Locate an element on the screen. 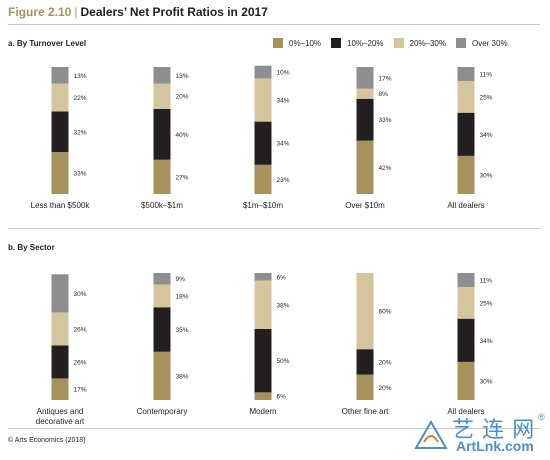  data-label: 8% is located at coordinates (384, 94).